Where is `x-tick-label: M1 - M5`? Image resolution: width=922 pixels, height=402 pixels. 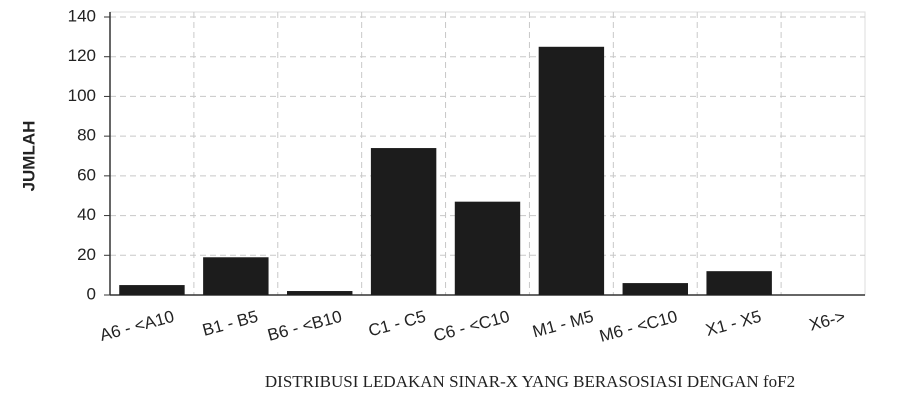
x-tick-label: M1 - M5 is located at coordinates (562, 324).